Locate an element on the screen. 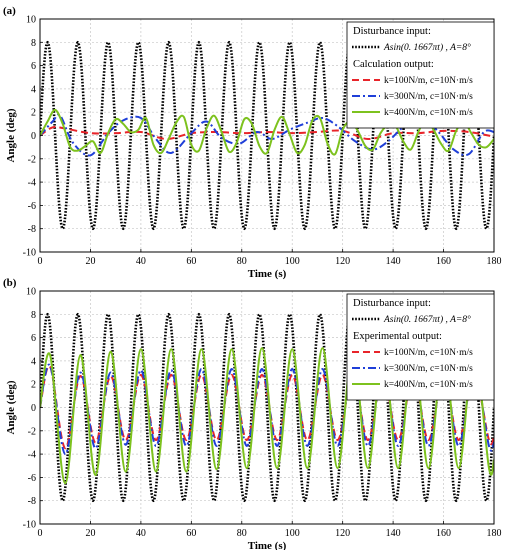 Image resolution: width=507 pixels, height=550 pixels. legend-output-heading: Calculation output: is located at coordinates (393, 64).